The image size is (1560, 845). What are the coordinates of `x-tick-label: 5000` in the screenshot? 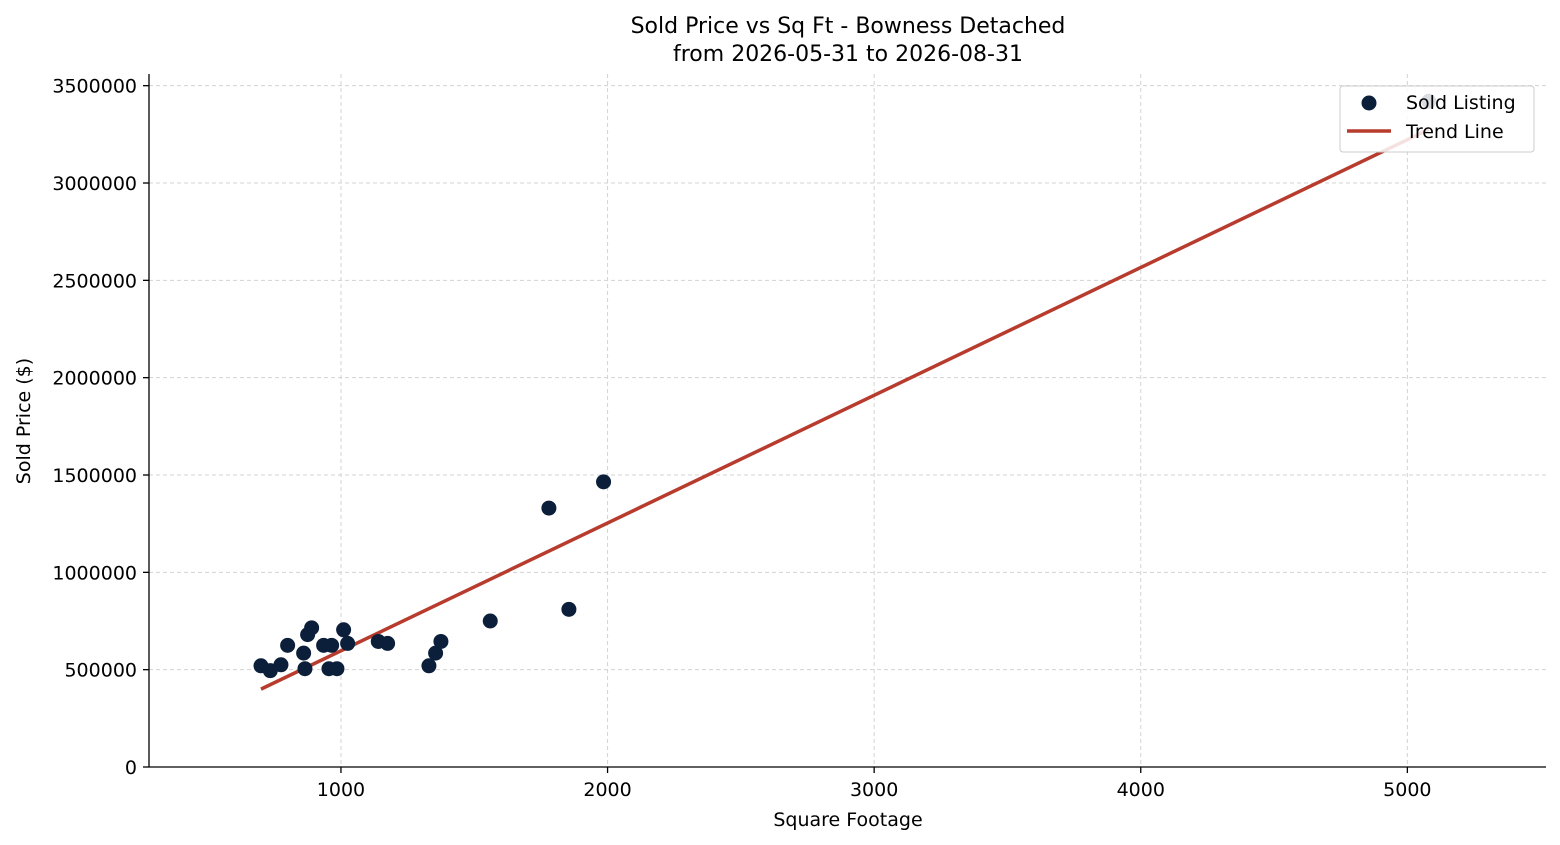 It's located at (1407, 790).